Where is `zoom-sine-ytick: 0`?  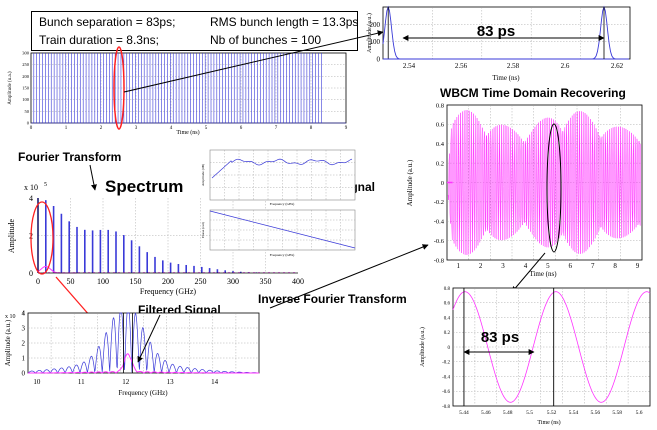 zoom-sine-ytick: 0 is located at coordinates (449, 348).